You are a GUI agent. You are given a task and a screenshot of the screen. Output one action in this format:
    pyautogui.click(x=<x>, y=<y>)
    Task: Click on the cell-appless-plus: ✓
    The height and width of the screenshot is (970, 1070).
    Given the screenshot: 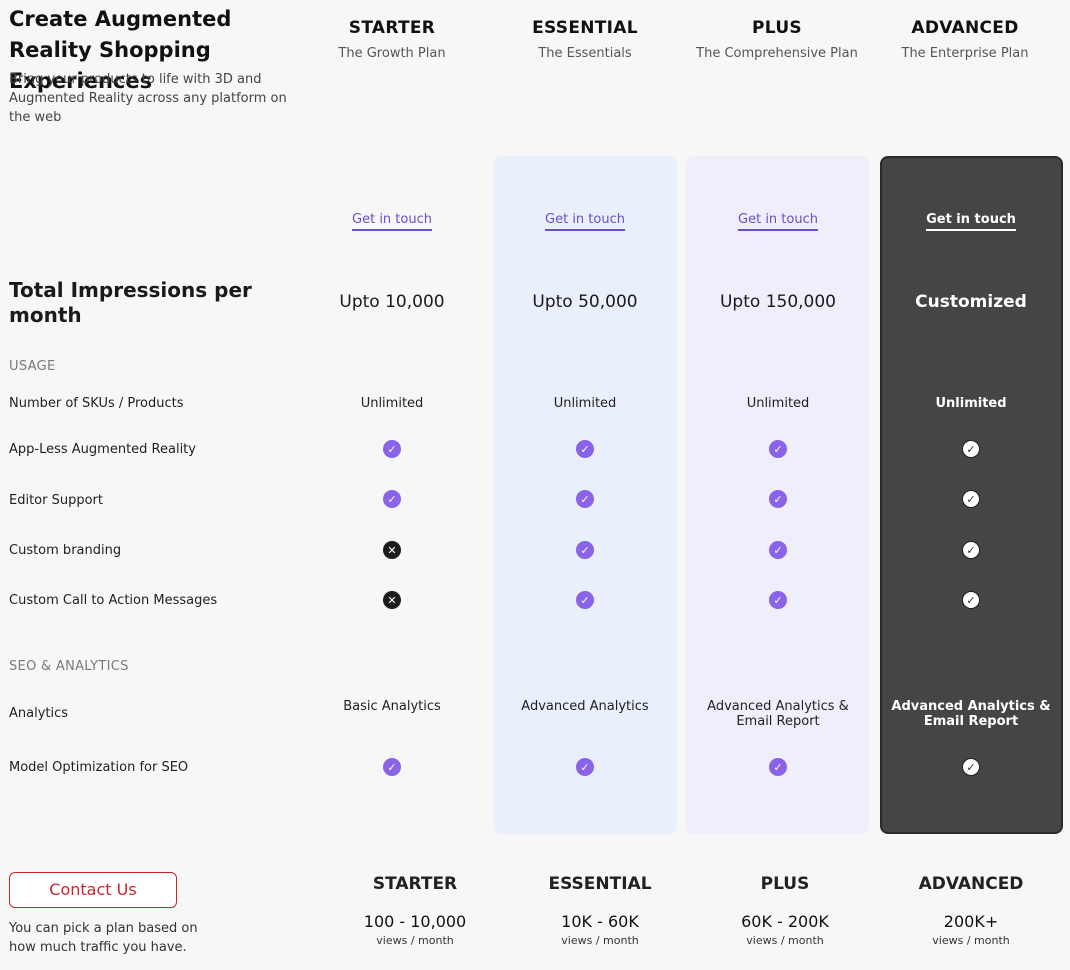 What is the action you would take?
    pyautogui.click(x=778, y=450)
    